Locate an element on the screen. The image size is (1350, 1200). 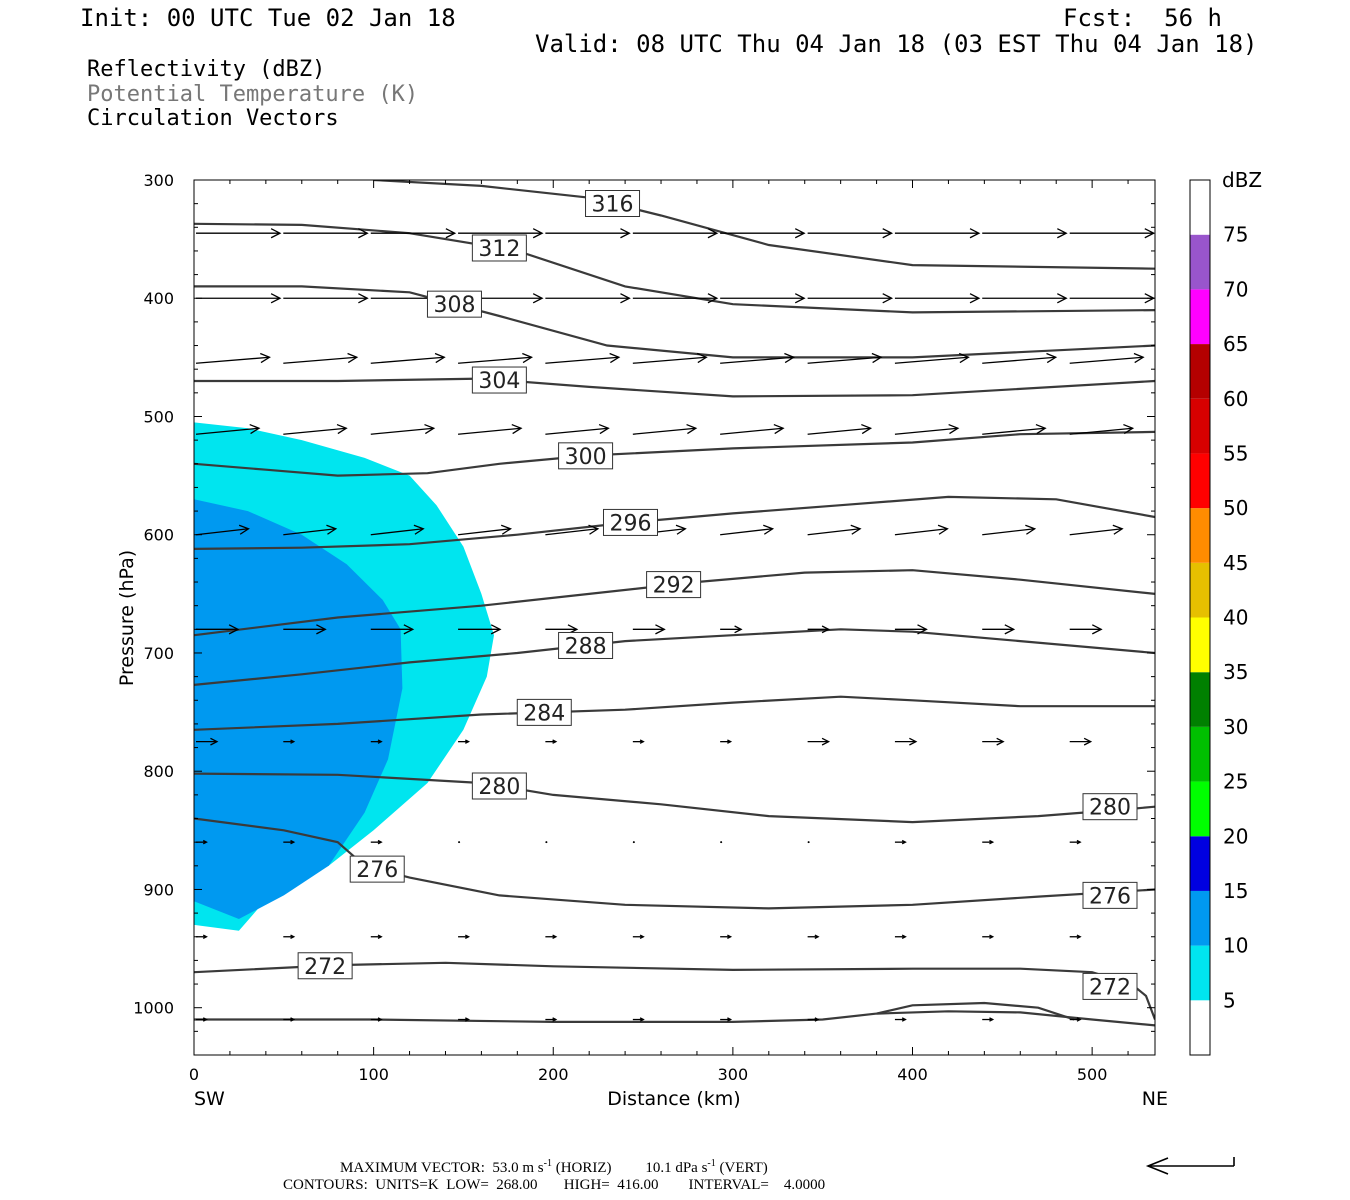
contour-label-300: 300 is located at coordinates (586, 456).